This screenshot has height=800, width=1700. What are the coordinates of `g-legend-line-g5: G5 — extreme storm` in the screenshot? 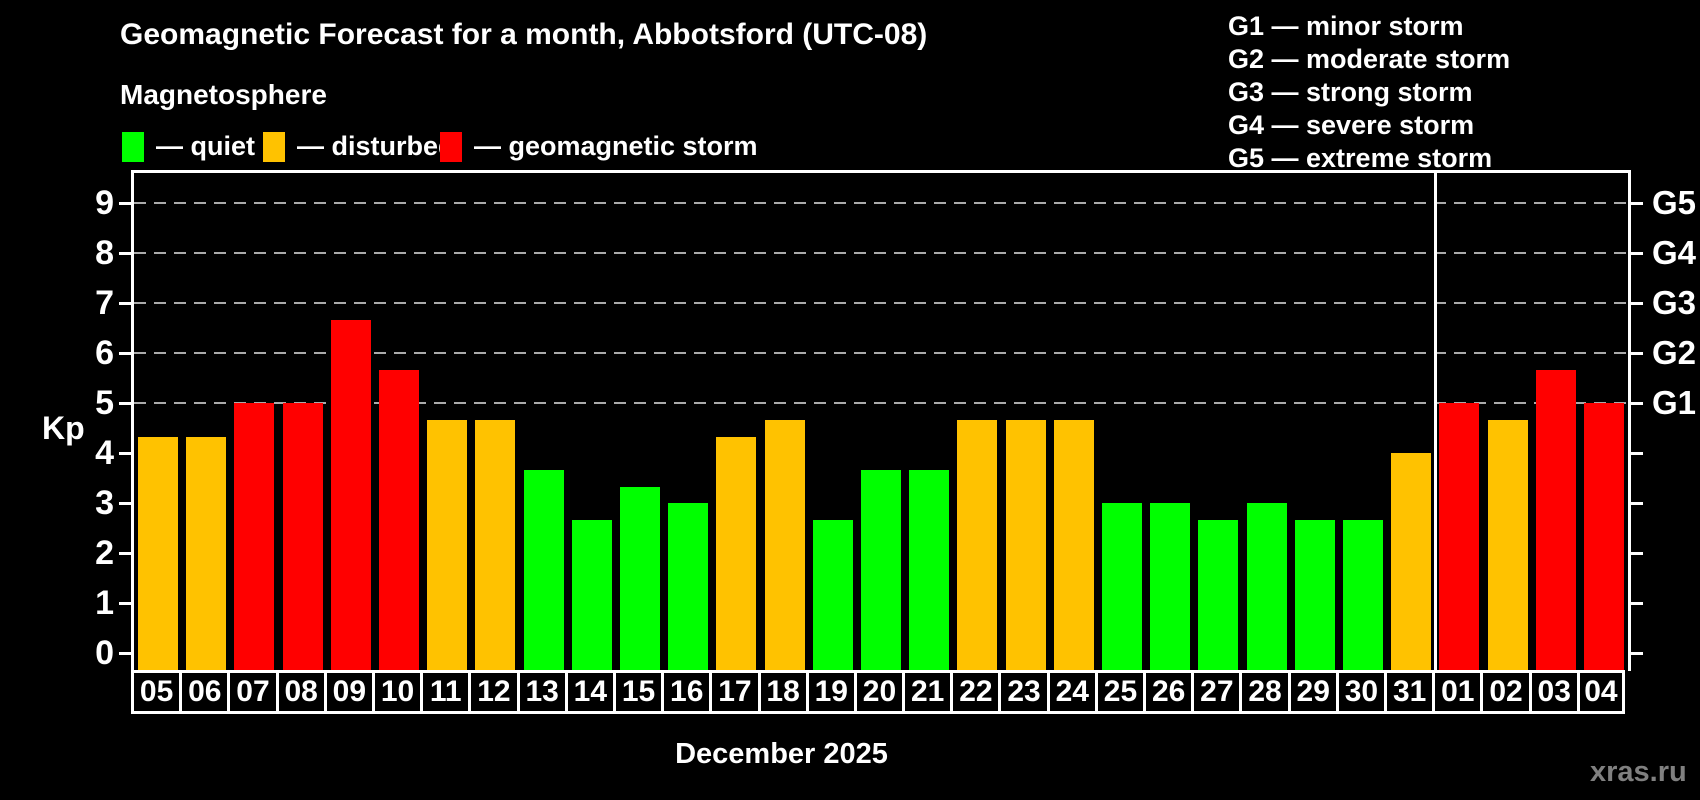 It's located at (1360, 158).